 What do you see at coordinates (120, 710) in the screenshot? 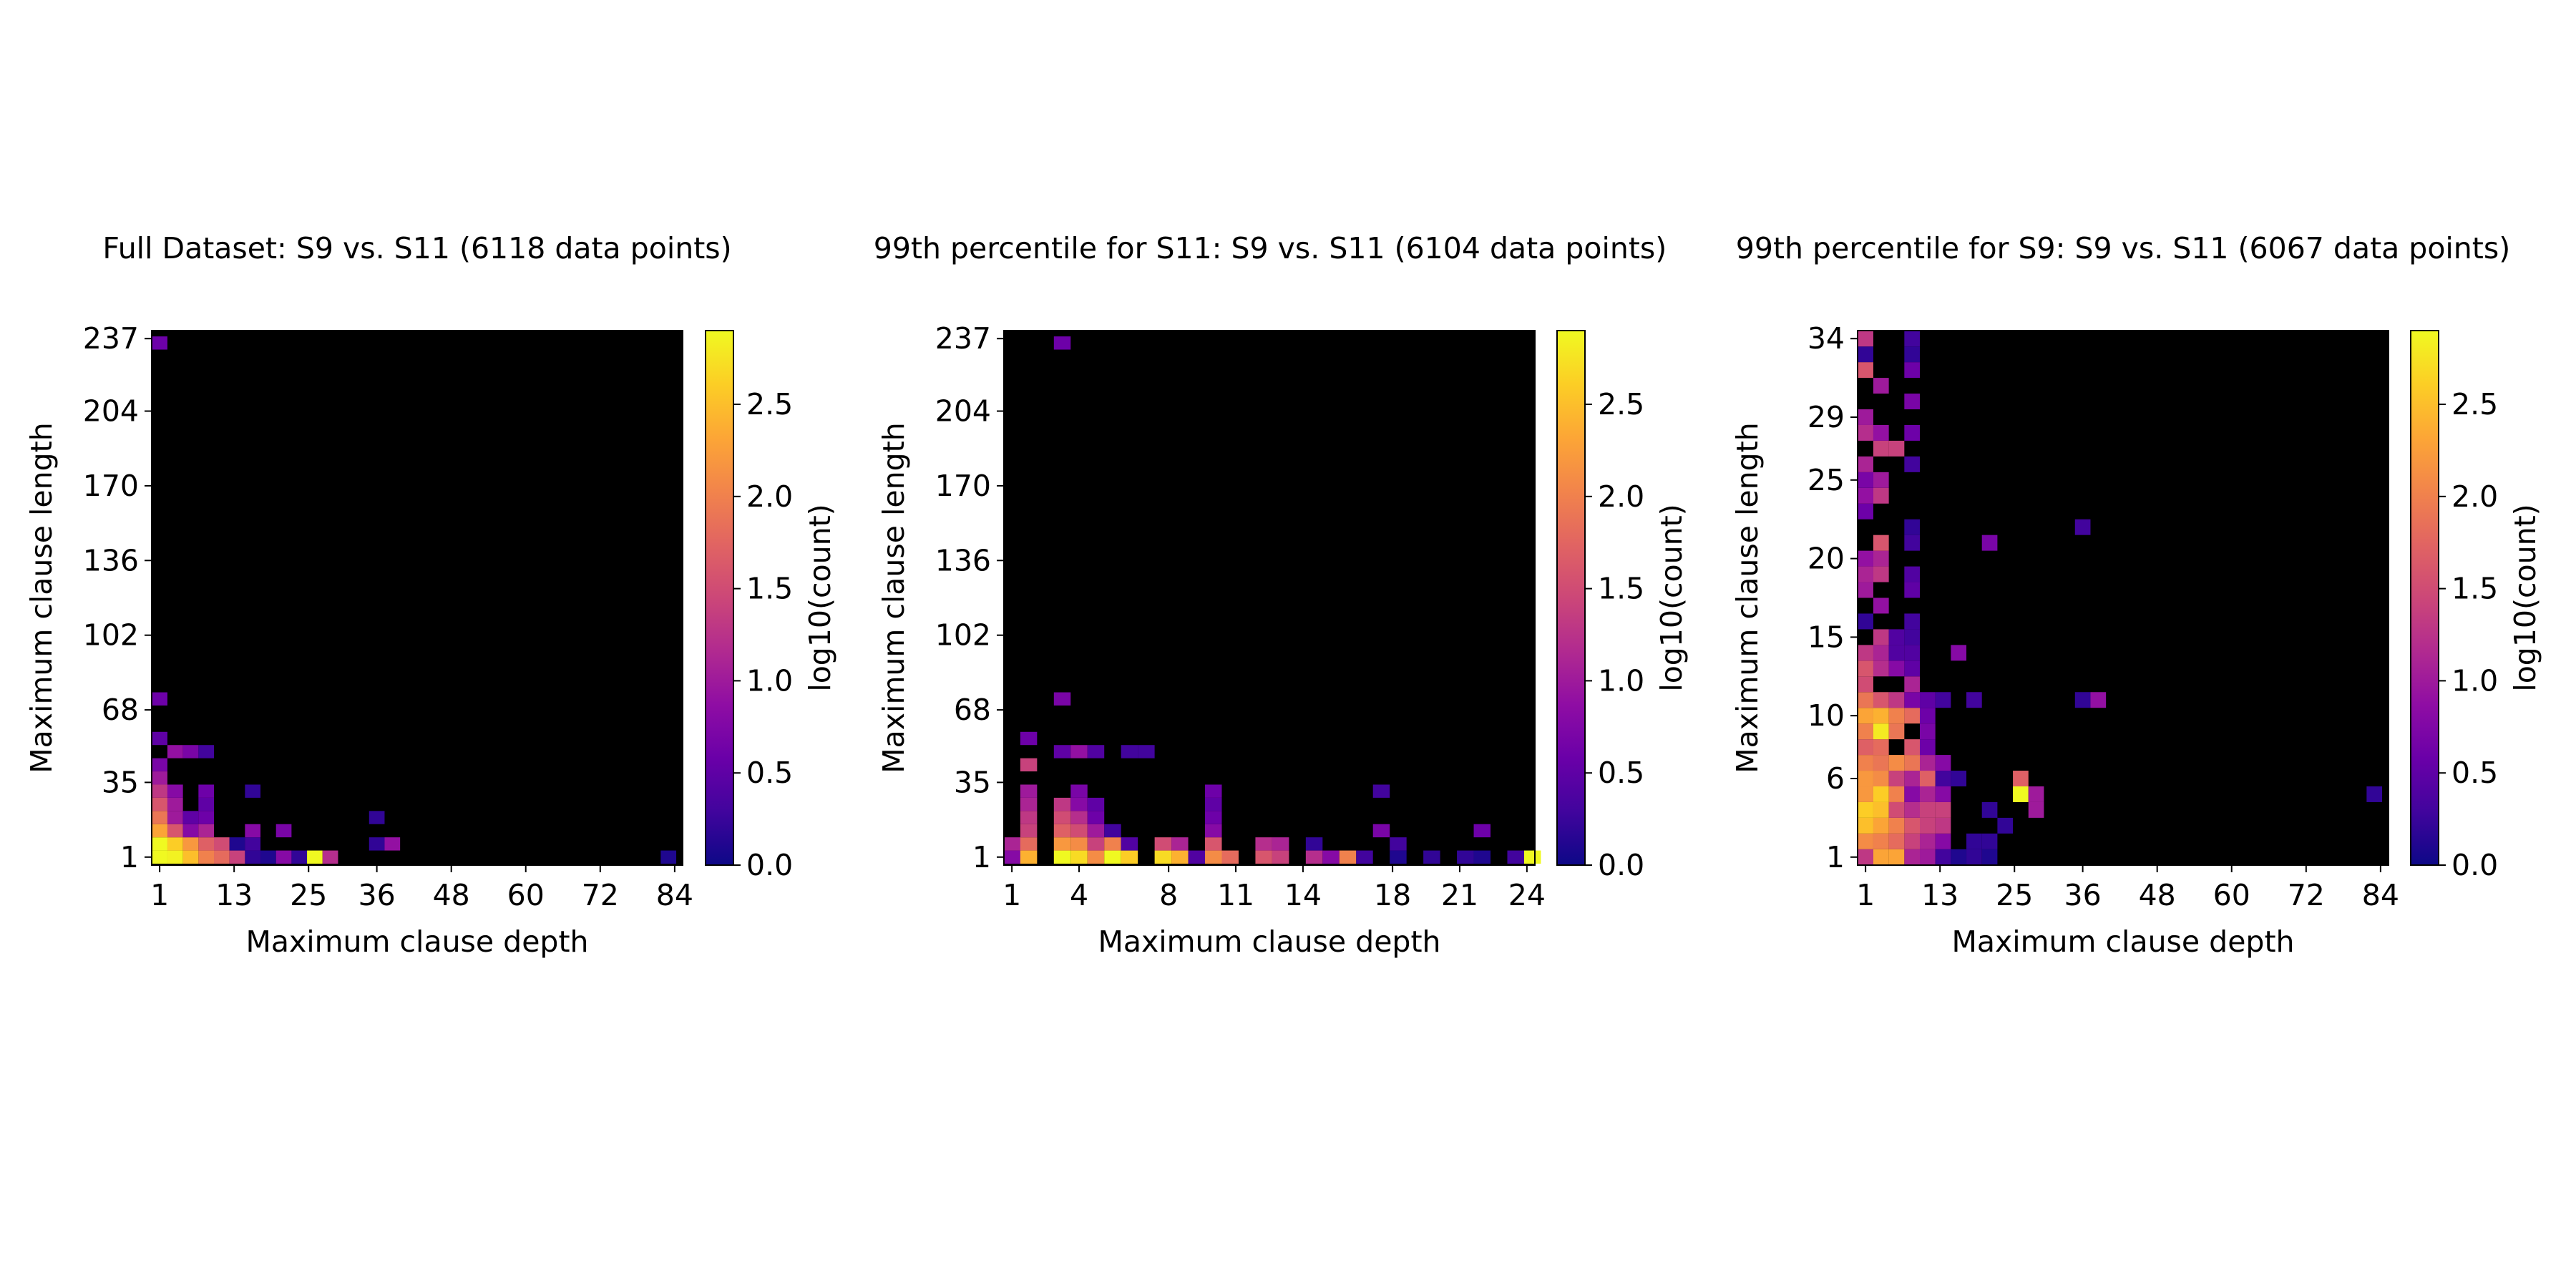
I see `y-tick-label: 68` at bounding box center [120, 710].